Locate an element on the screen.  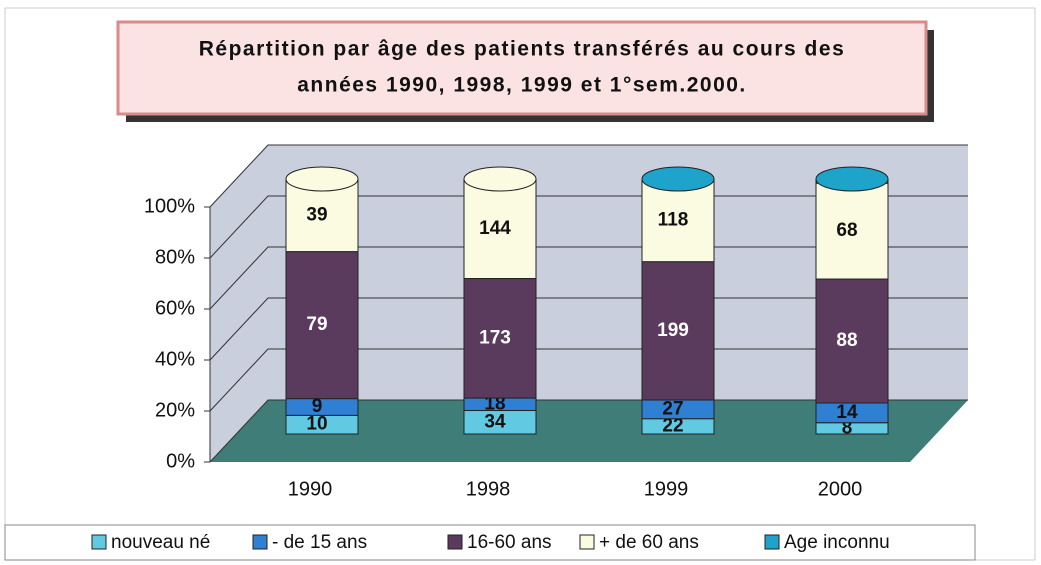
legend-box is located at coordinates (490, 542).